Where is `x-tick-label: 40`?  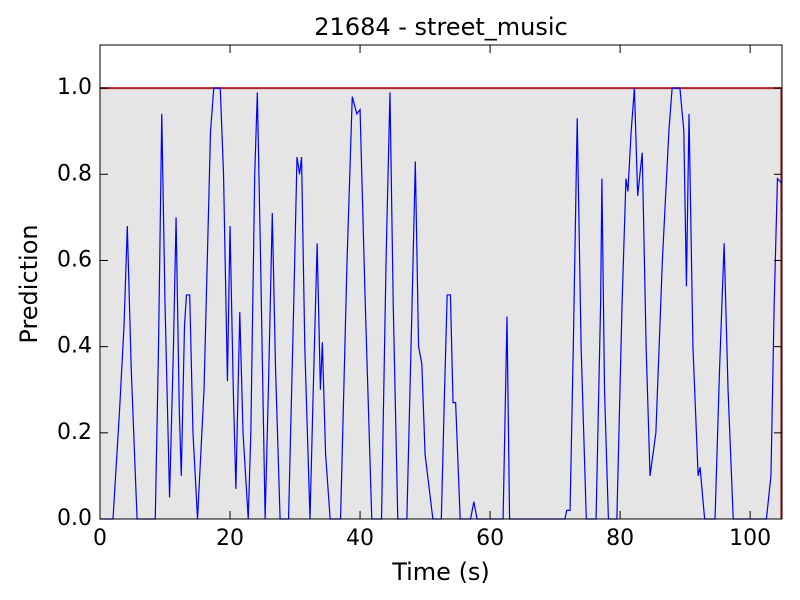 x-tick-label: 40 is located at coordinates (360, 538).